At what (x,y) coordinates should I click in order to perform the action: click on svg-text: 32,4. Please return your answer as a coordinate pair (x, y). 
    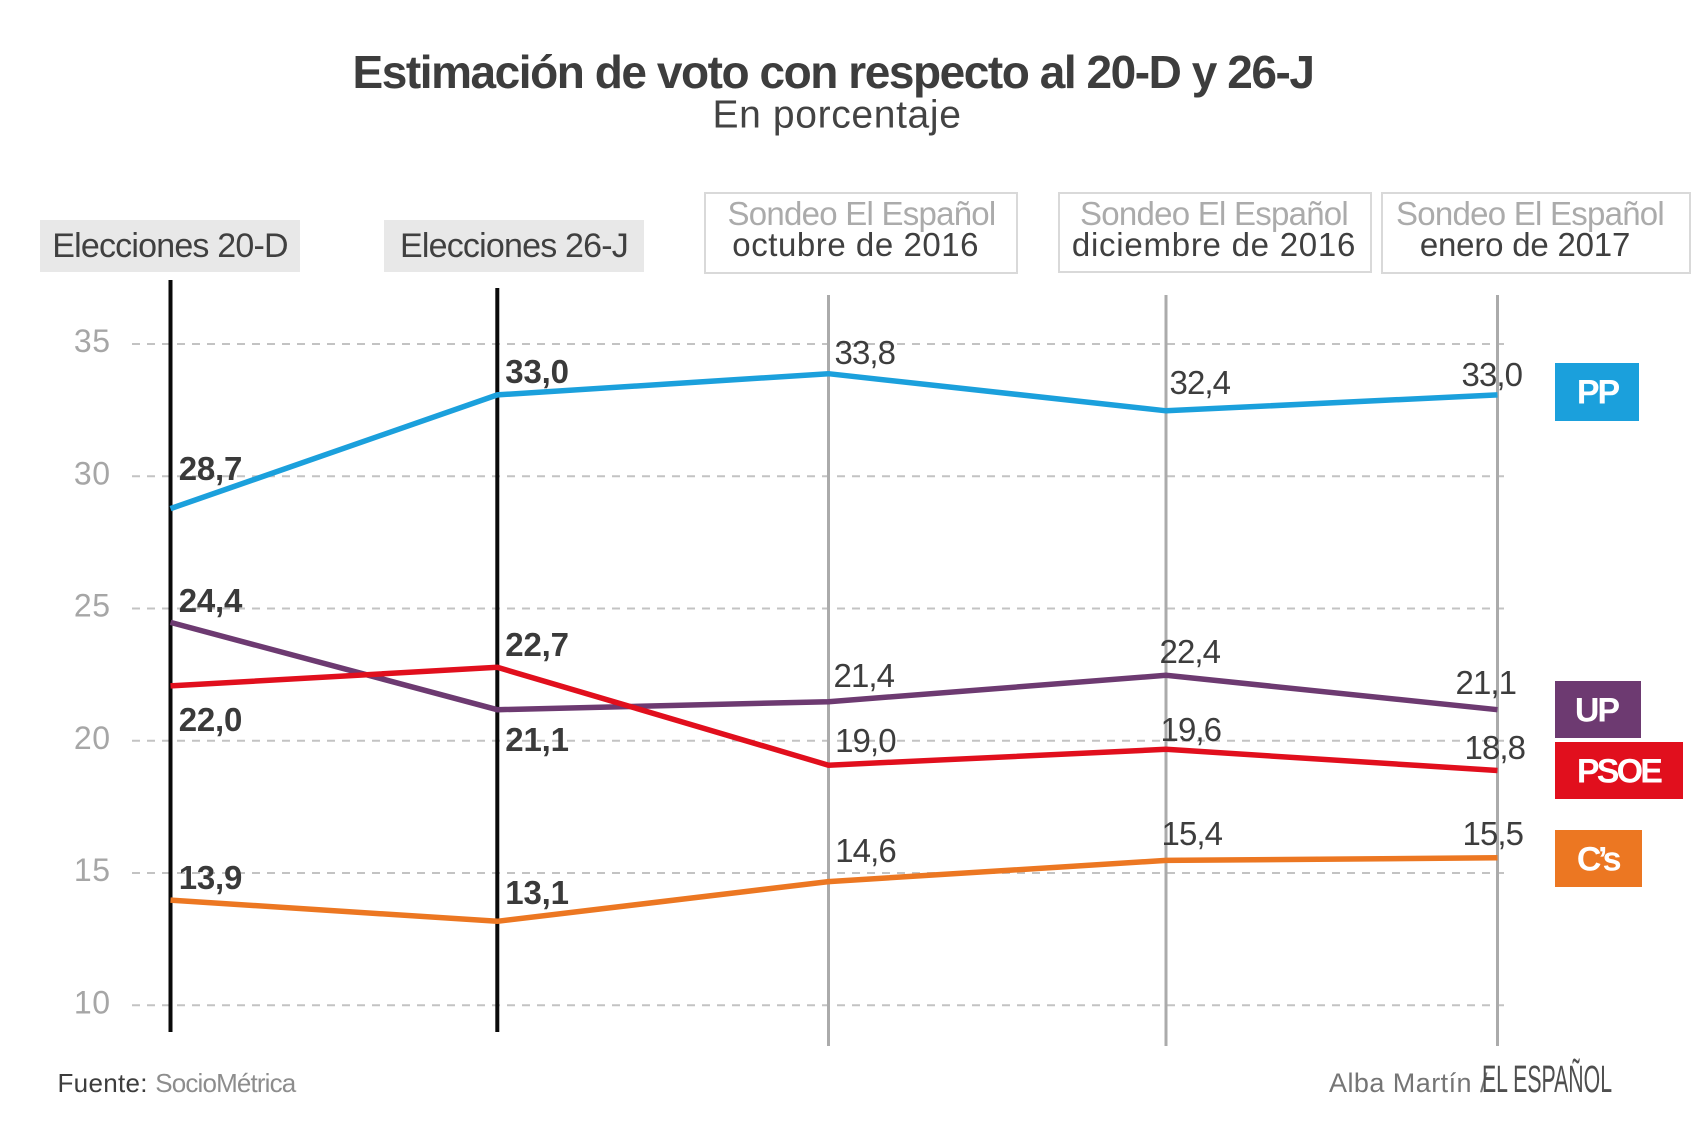
    Looking at the image, I should click on (1200, 382).